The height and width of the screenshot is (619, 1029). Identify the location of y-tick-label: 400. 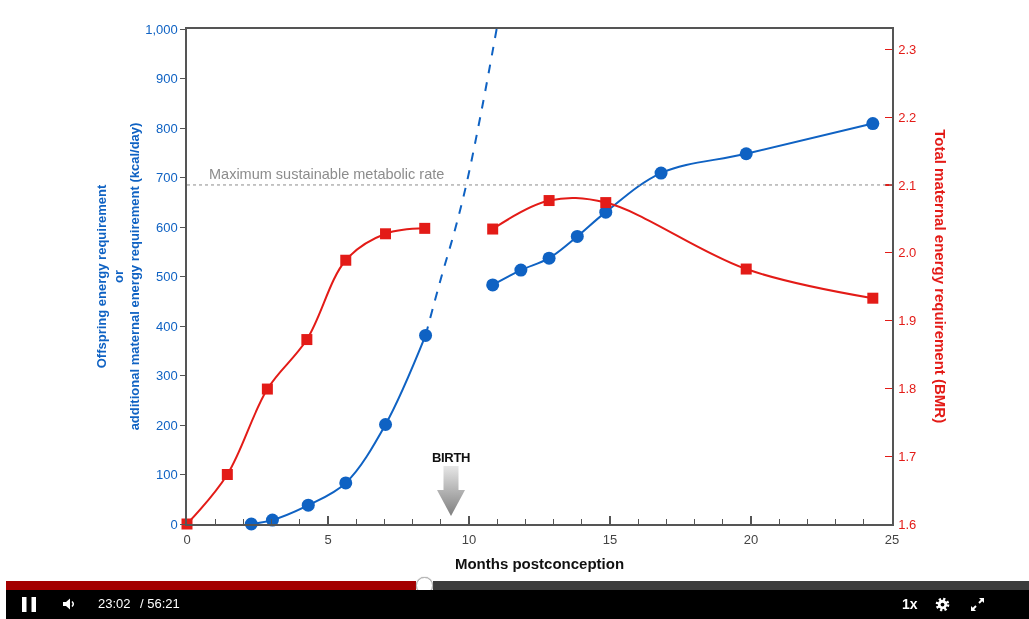
(167, 326).